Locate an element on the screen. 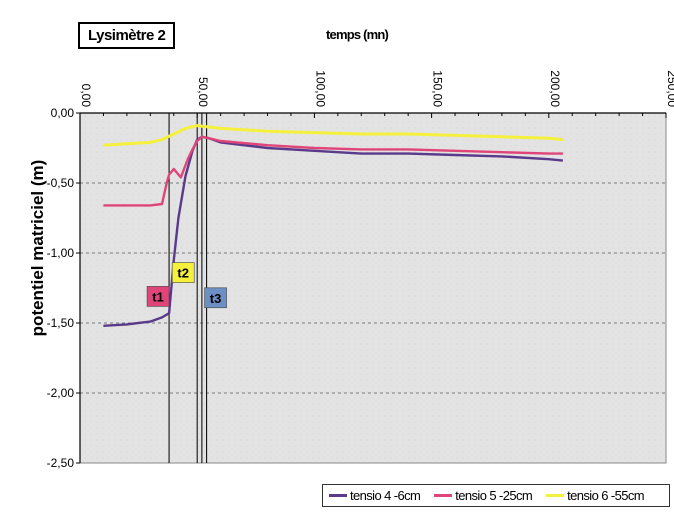 Image resolution: width=674 pixels, height=523 pixels. y-tick-label: -1,00 is located at coordinates (61, 253).